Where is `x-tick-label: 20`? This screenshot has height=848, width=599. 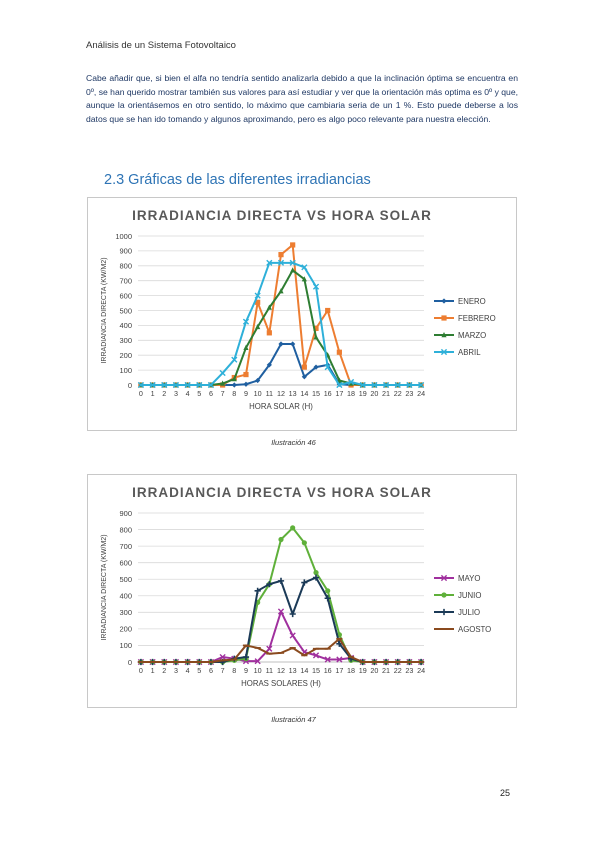
x-tick-label: 20 is located at coordinates (374, 393).